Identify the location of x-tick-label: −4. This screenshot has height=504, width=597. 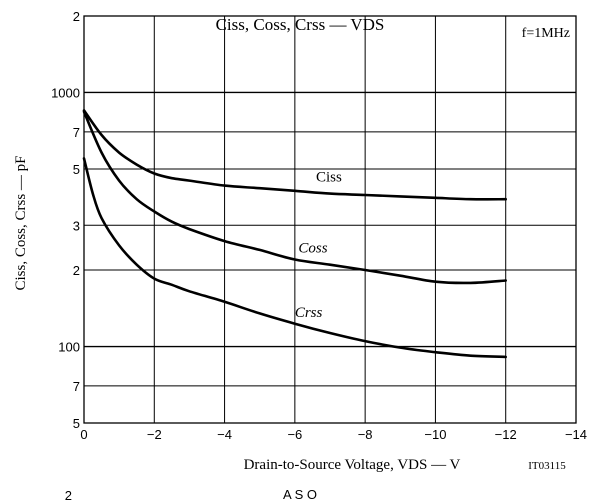
(224, 434).